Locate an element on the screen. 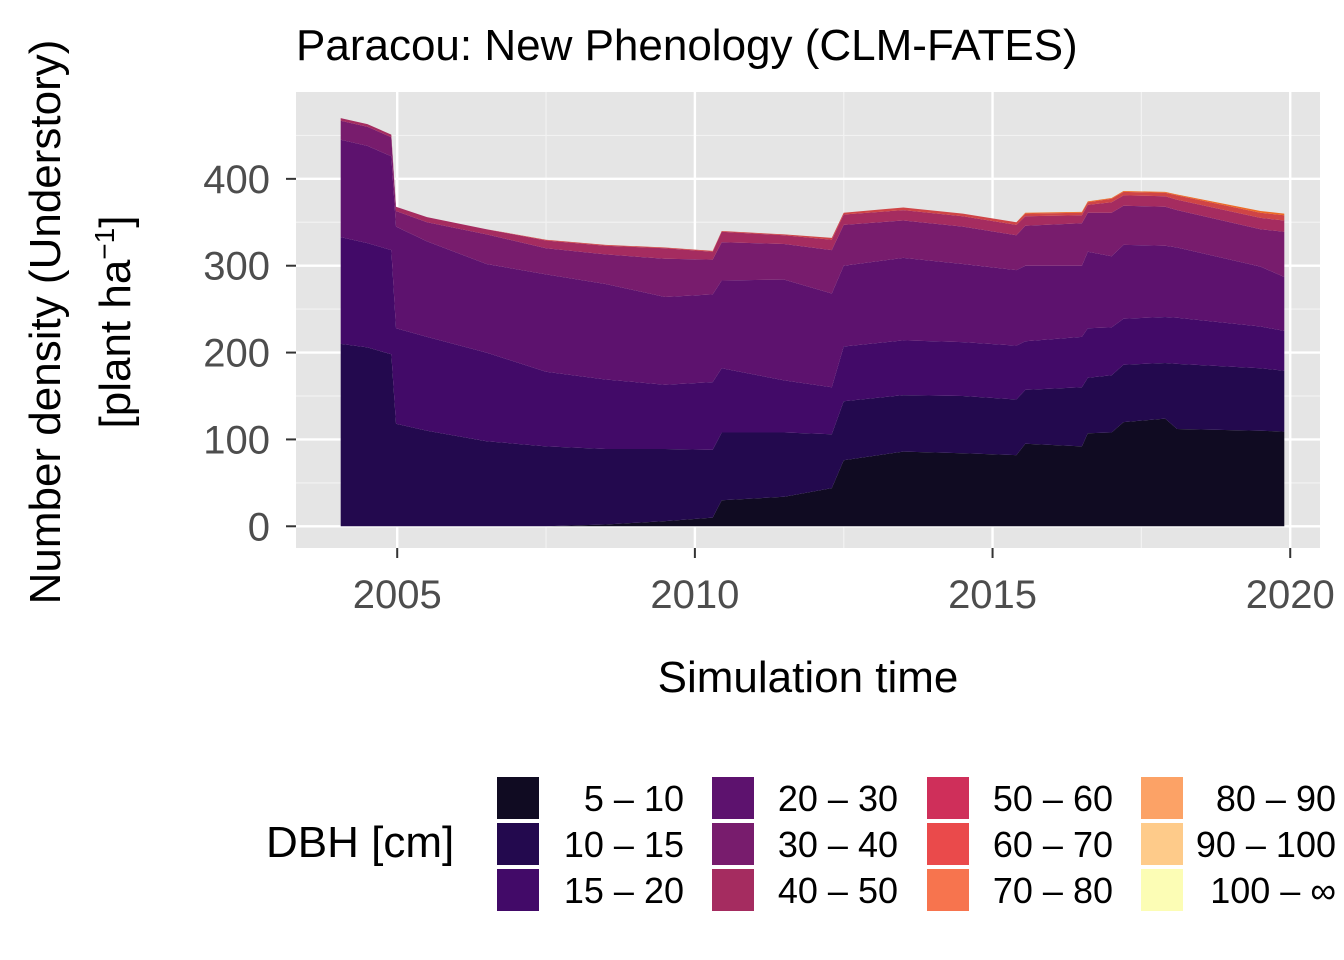  y-tick-label: 200 is located at coordinates (236, 354).